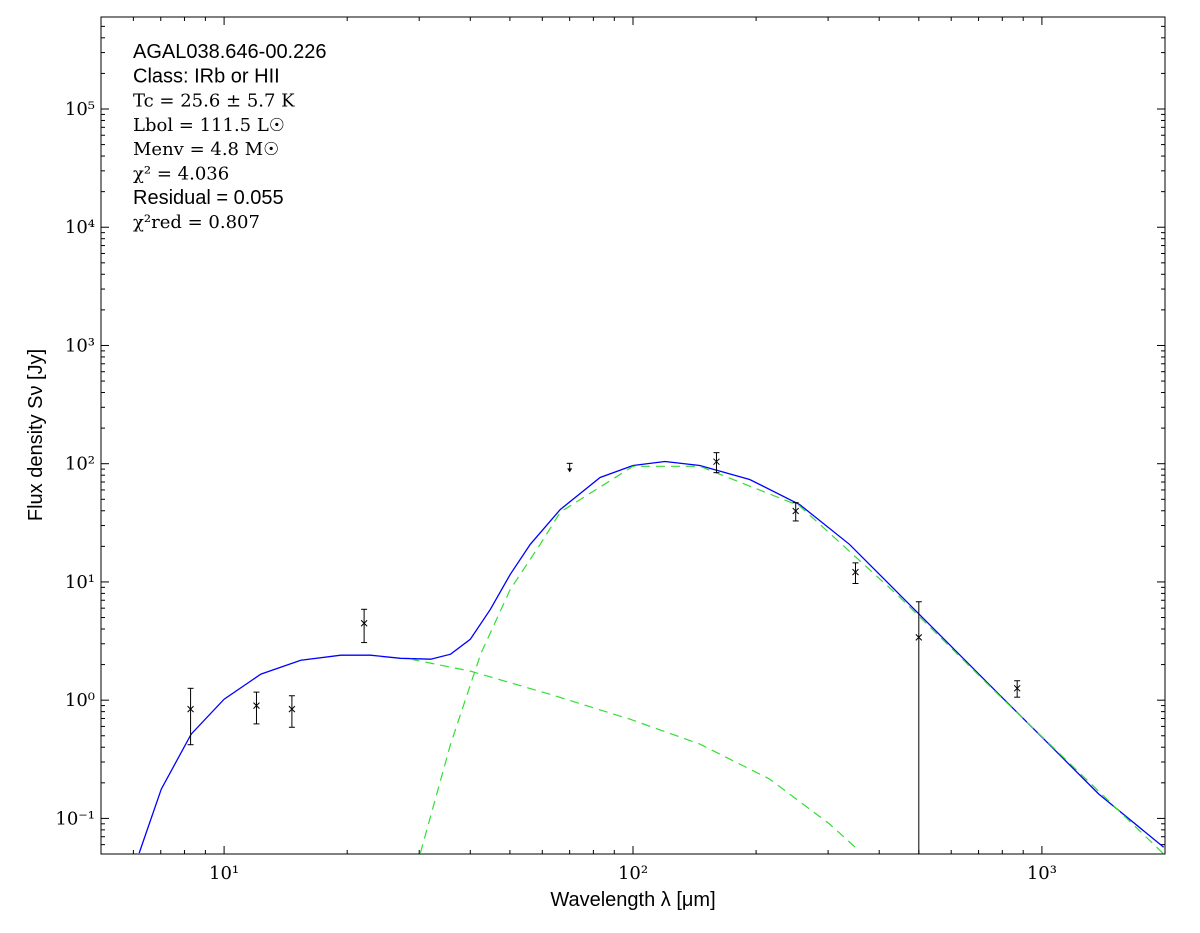  Describe the element at coordinates (206, 149) in the screenshot. I see `annotation: Menv = 4.8 M☉` at that location.